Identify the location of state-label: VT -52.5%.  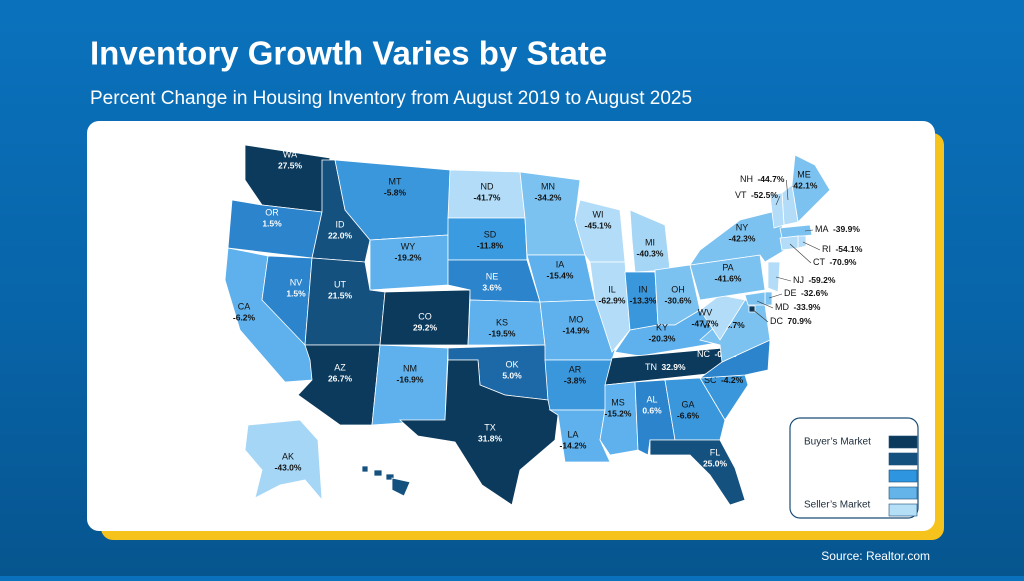
(756, 195).